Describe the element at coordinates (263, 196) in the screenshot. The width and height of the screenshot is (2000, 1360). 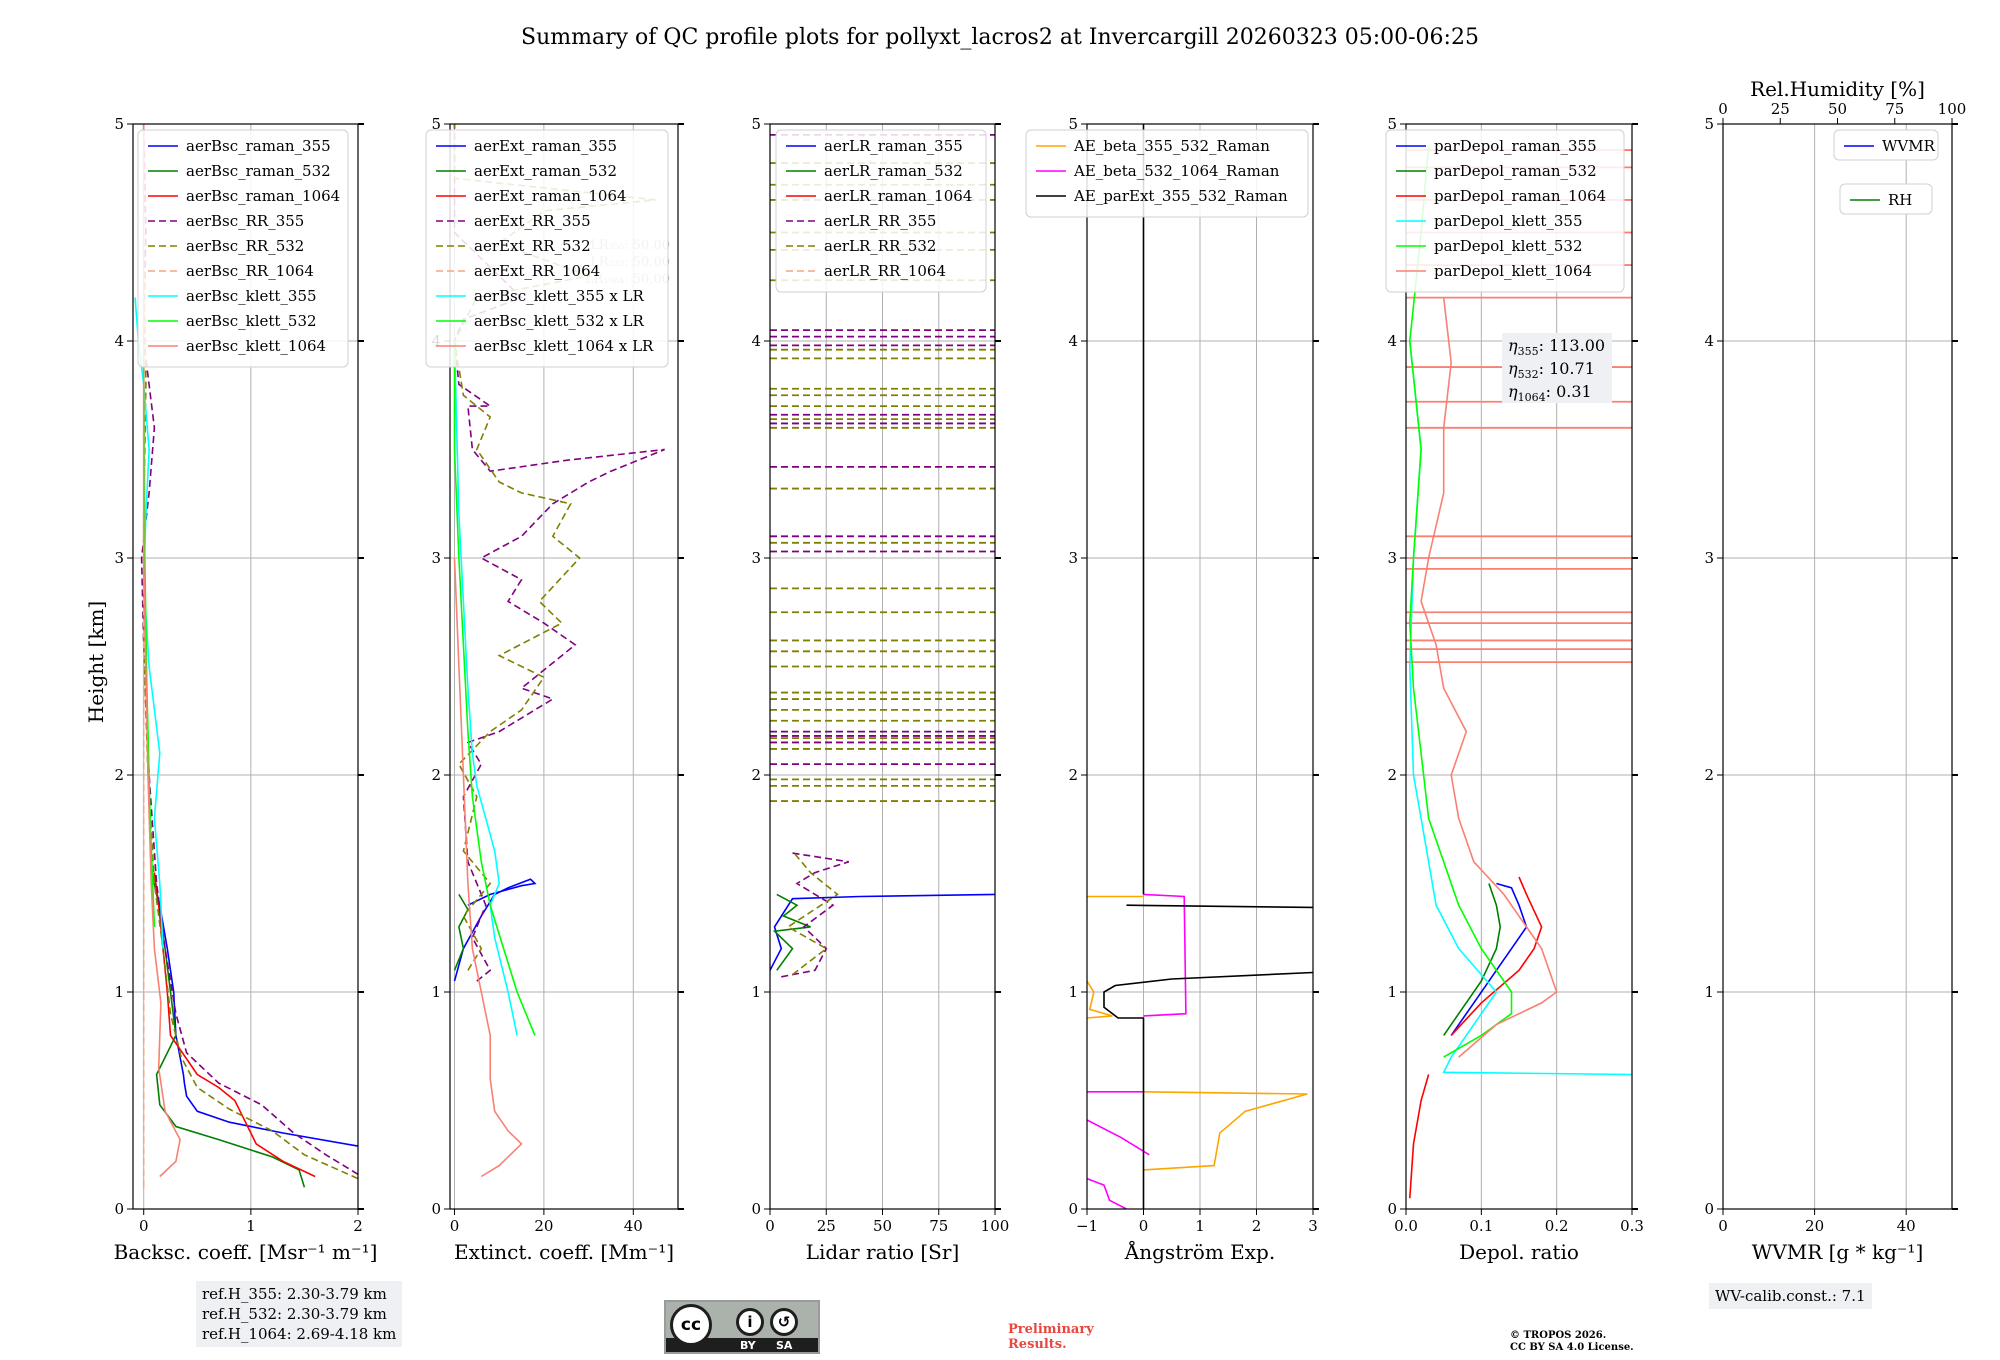
I see `legend-label: aerBsc_raman_1064` at that location.